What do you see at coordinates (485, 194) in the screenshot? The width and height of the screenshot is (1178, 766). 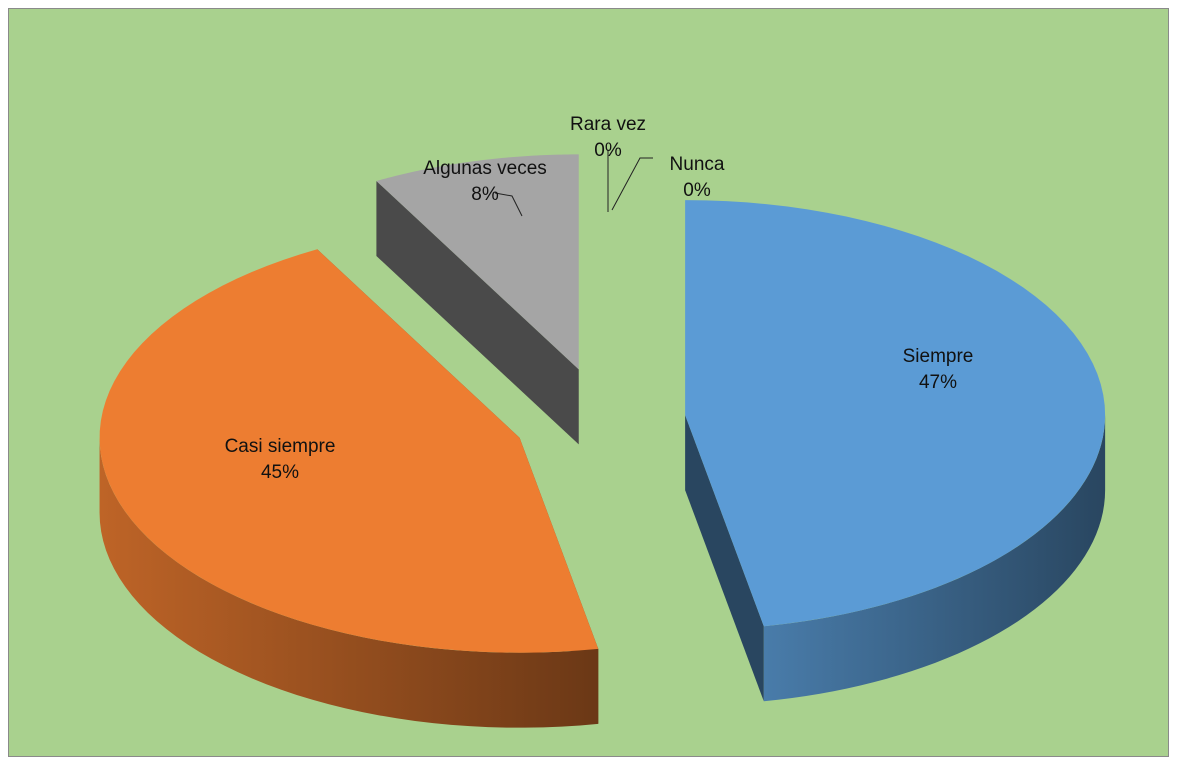 I see `value-label: 8%` at bounding box center [485, 194].